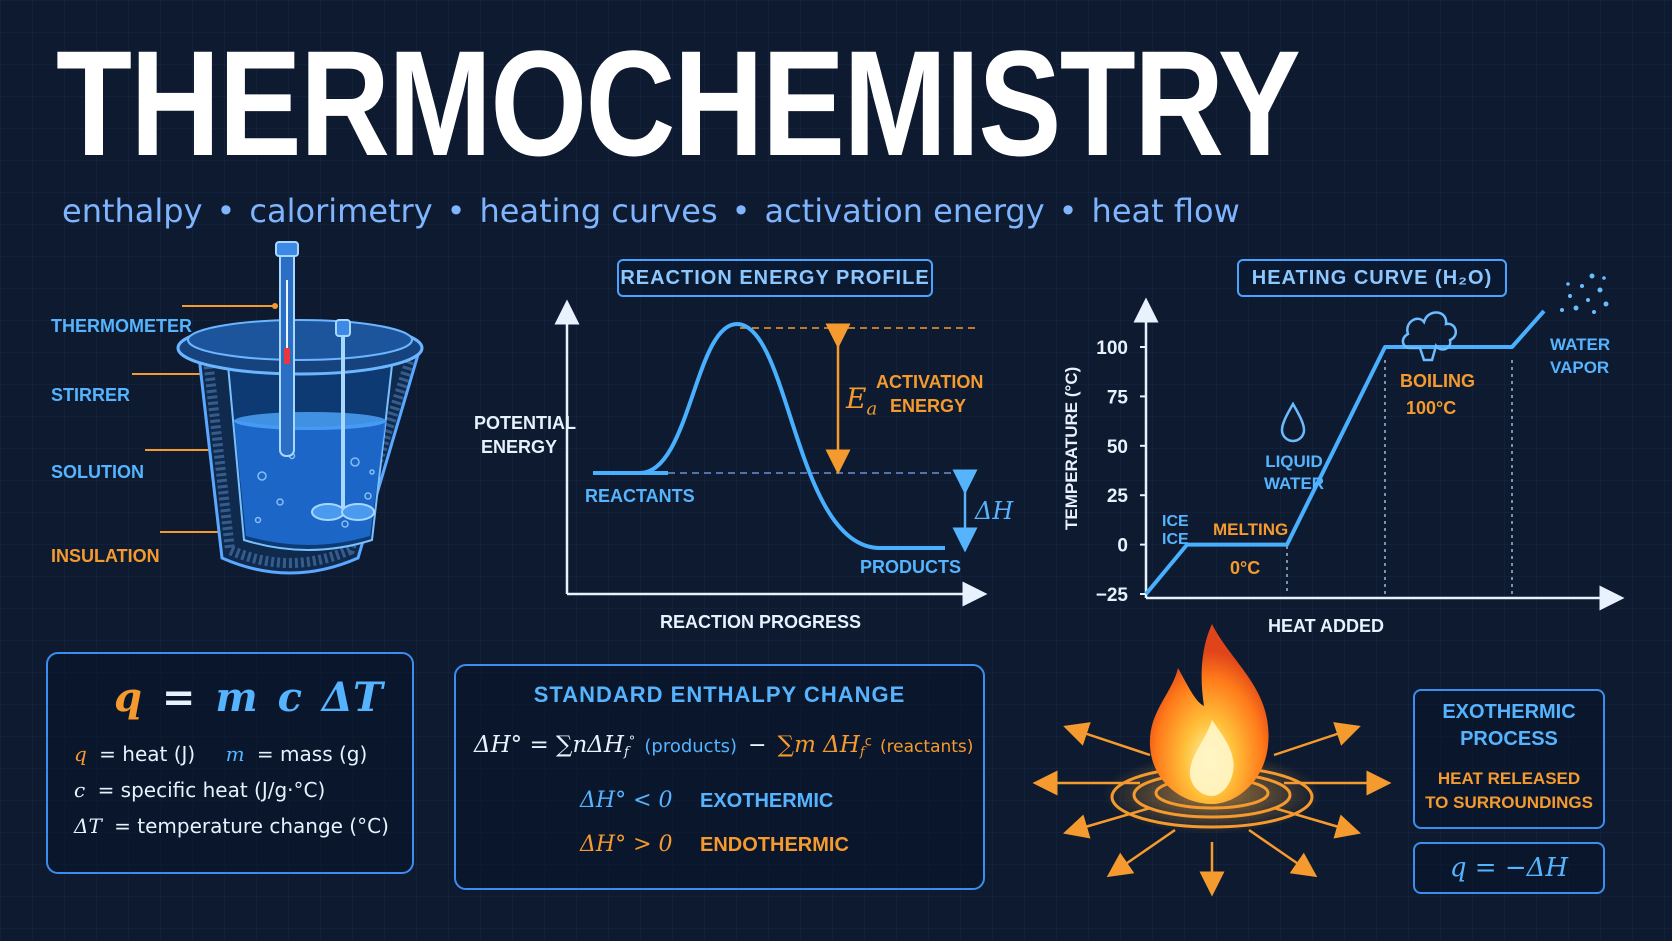 The height and width of the screenshot is (941, 1672). What do you see at coordinates (769, 435) in the screenshot?
I see `energy-curve` at bounding box center [769, 435].